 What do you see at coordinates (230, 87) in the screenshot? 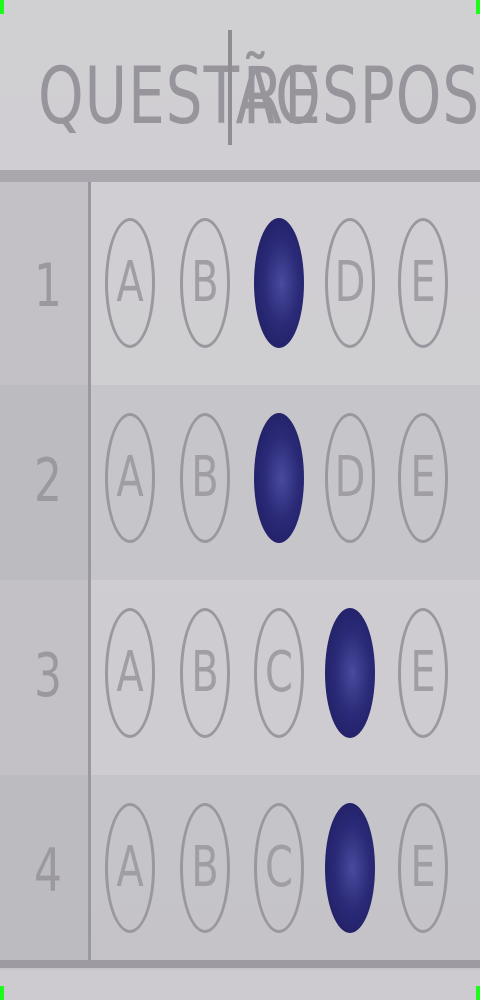
I see `header-divider` at bounding box center [230, 87].